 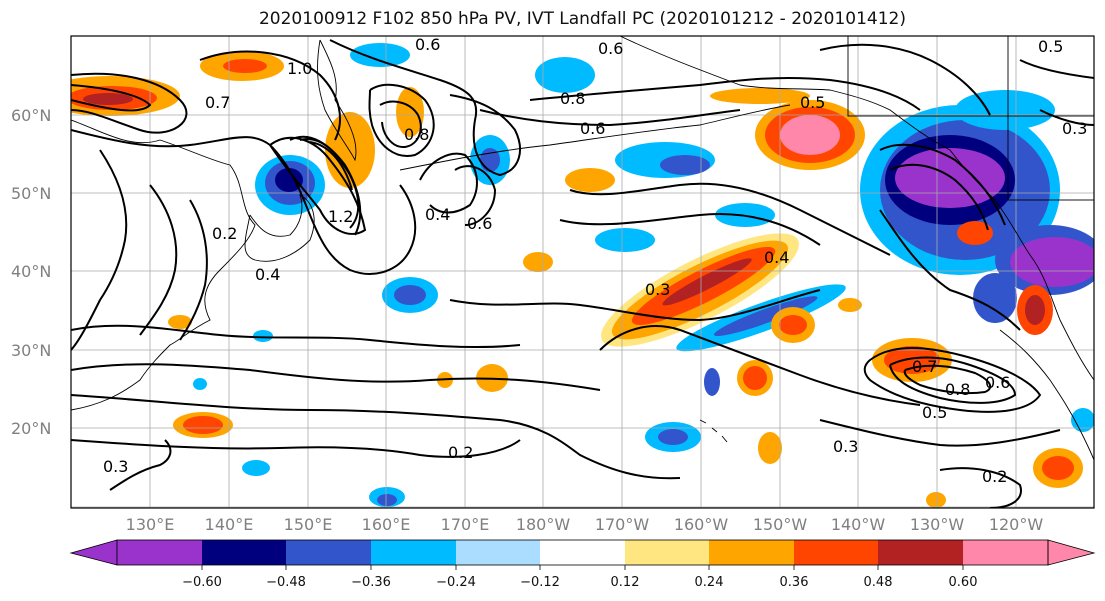 What do you see at coordinates (713, 431) in the screenshot?
I see `hawaii-islands` at bounding box center [713, 431].